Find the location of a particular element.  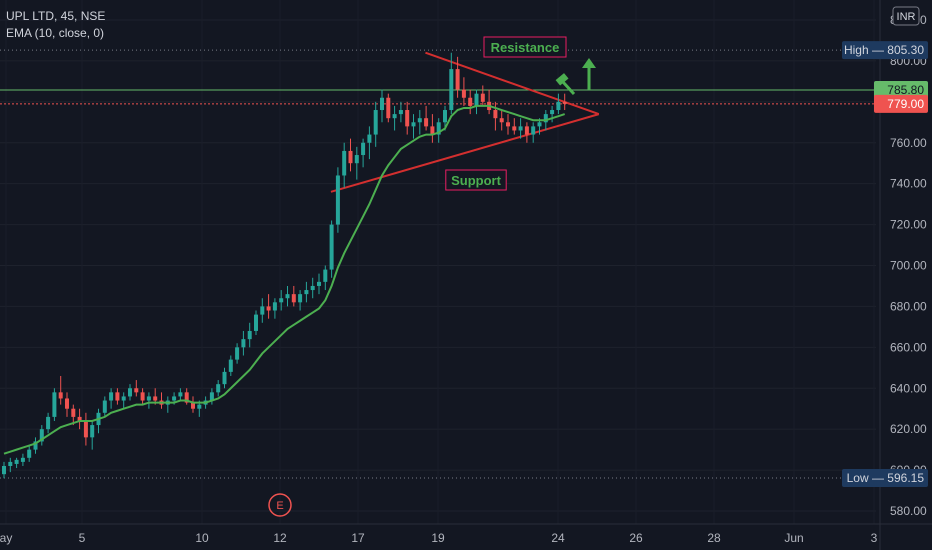

resistance-trendline is located at coordinates (512, 83).